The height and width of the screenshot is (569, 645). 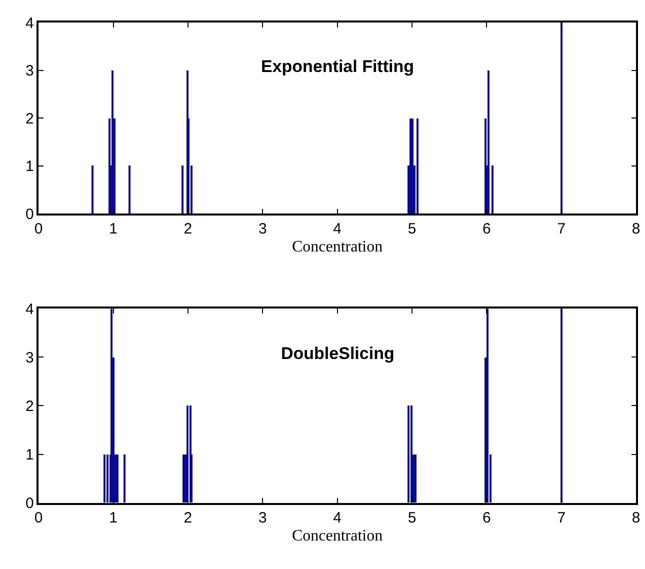 I want to click on text: DoubleSlicing, so click(x=337, y=353).